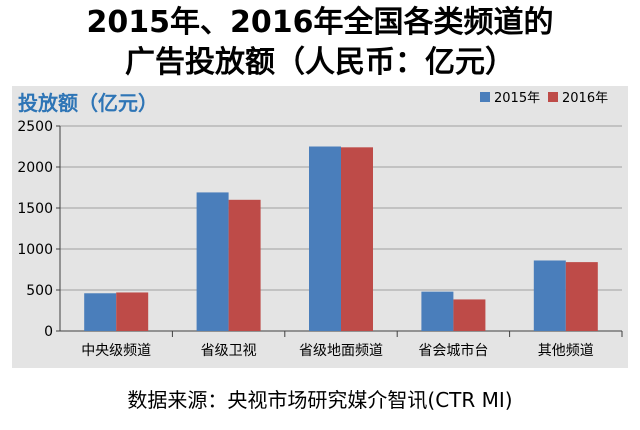 The image size is (640, 430). What do you see at coordinates (116, 351) in the screenshot?
I see `x-tick-label: 中央级频道` at bounding box center [116, 351].